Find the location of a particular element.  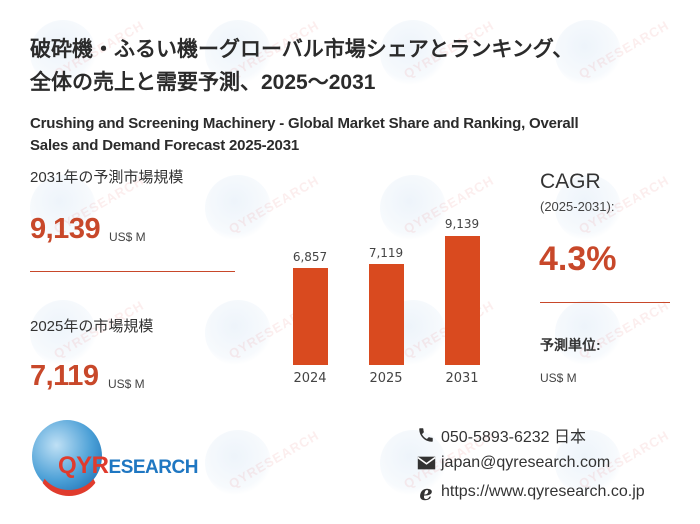

forecast-unit-value: US$ M is located at coordinates (558, 378).